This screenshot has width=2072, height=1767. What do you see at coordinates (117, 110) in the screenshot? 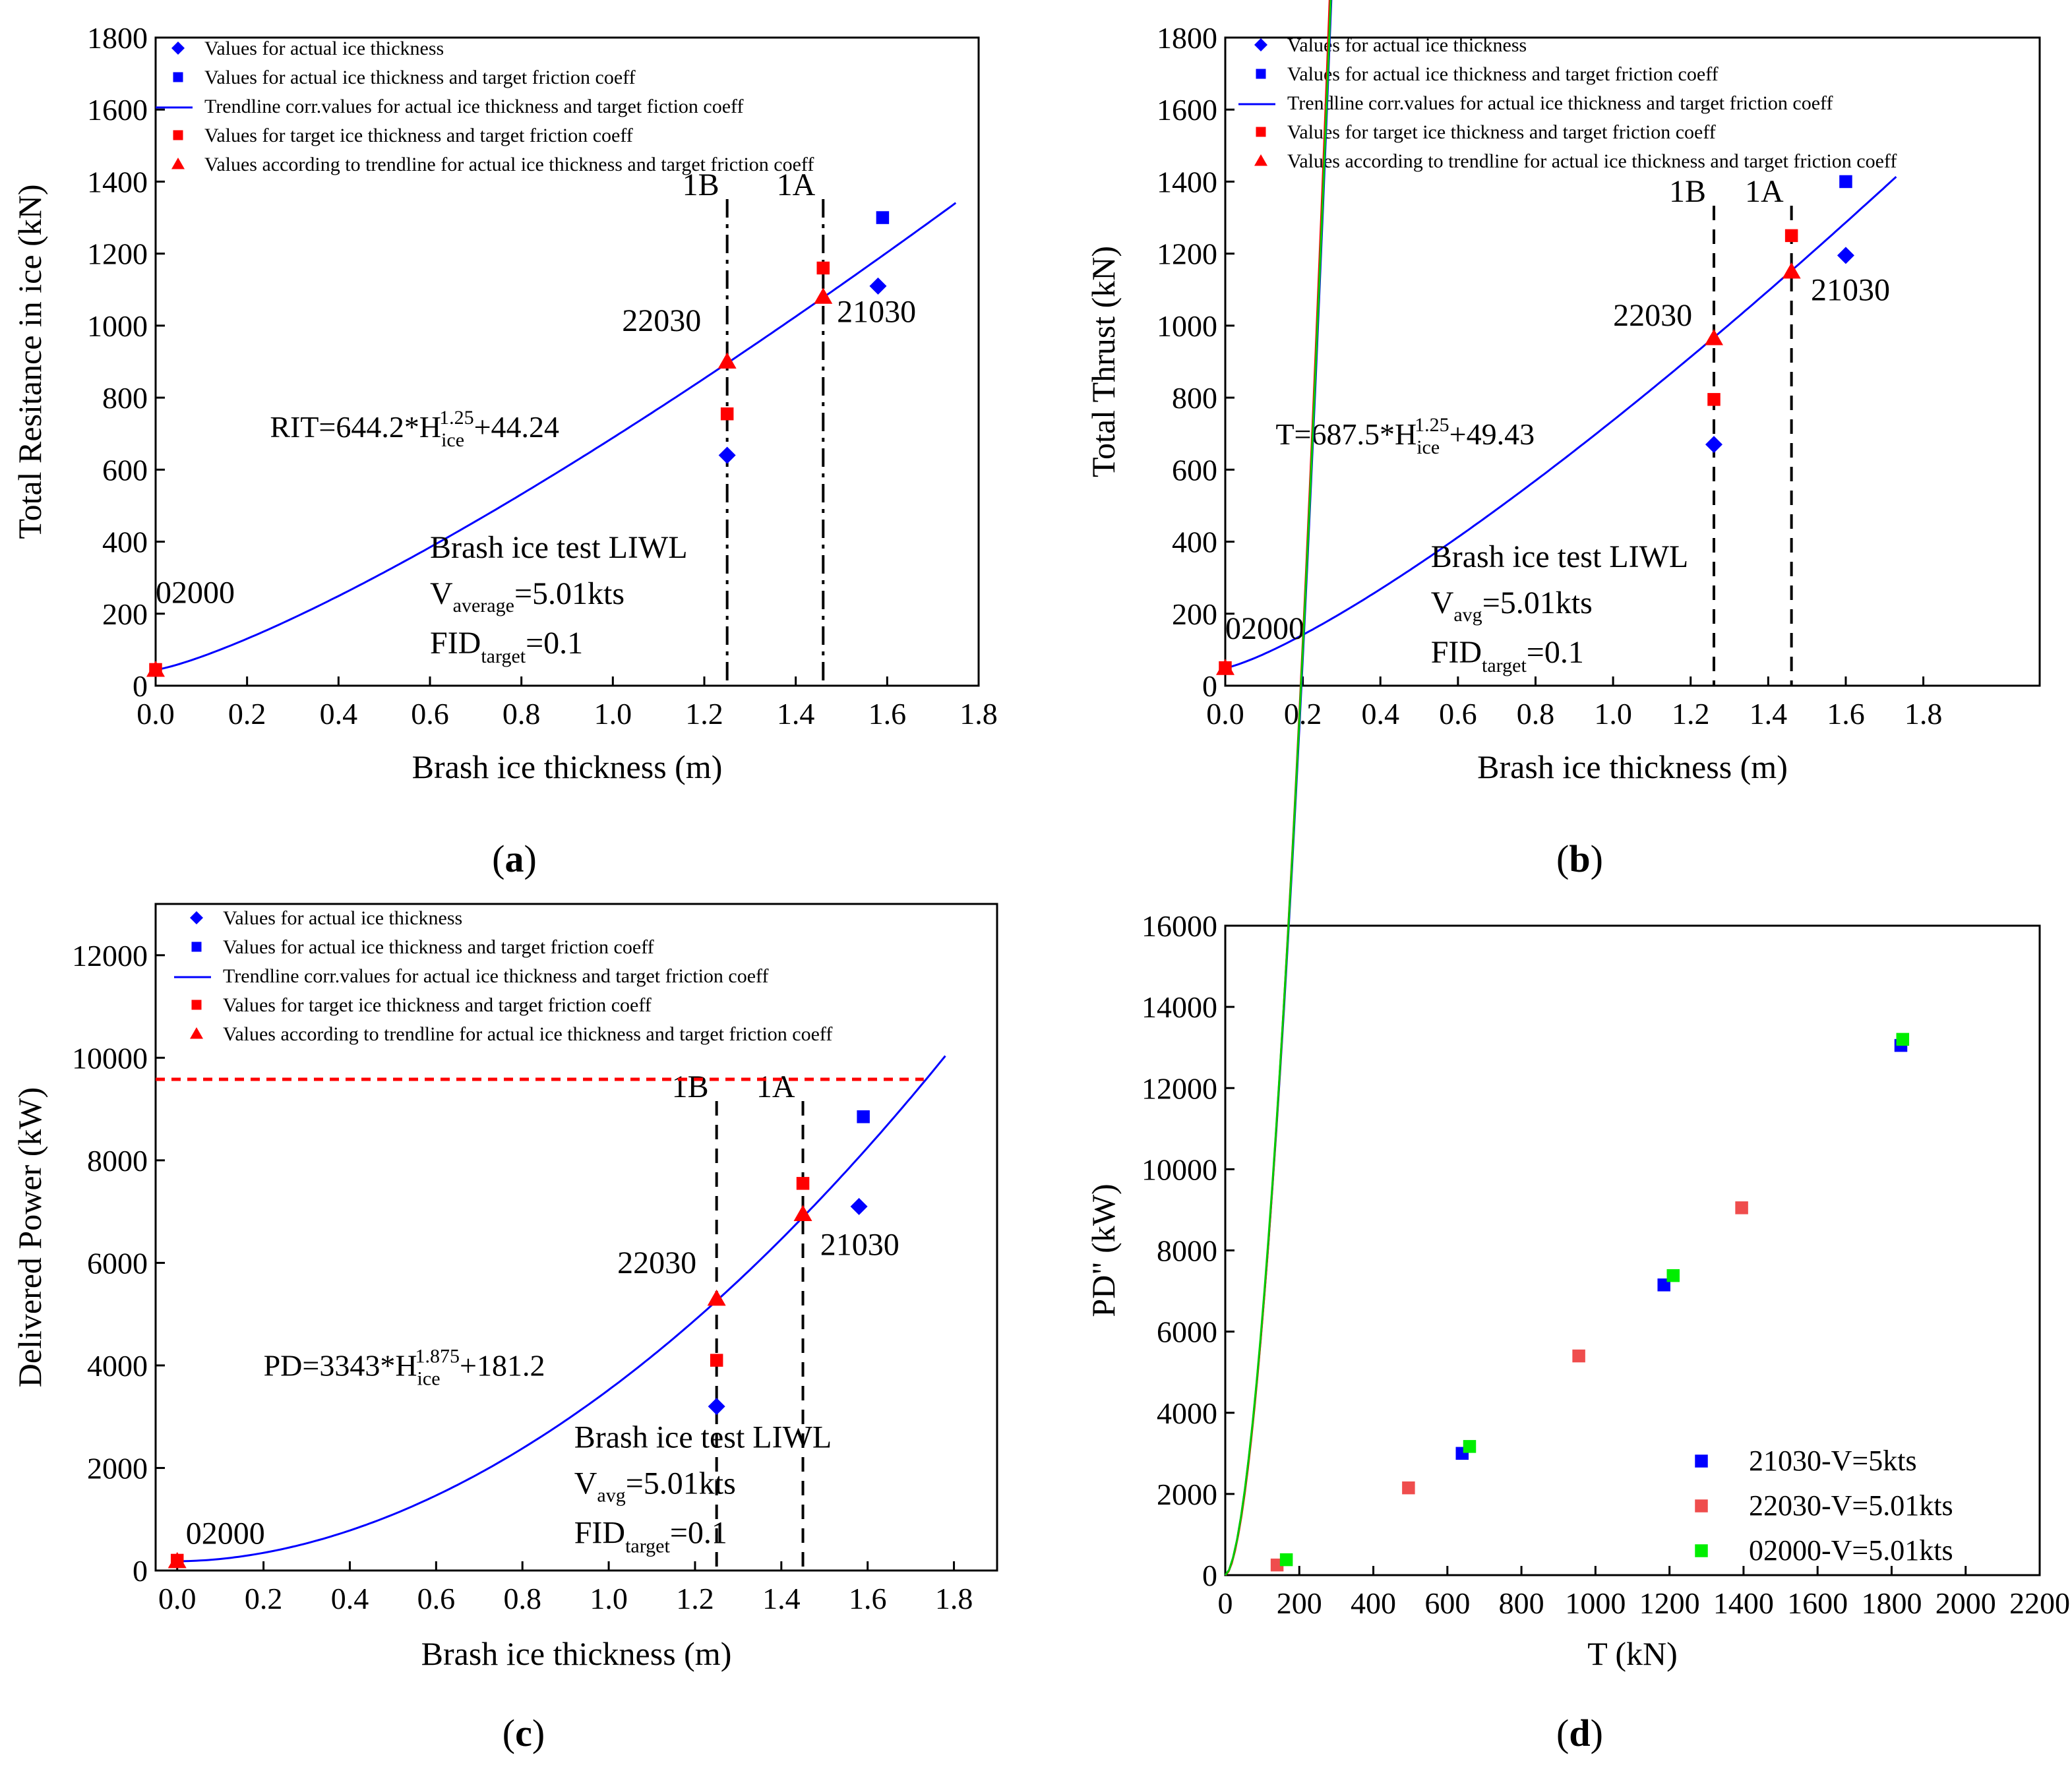
I see `y-tick-label: 1600` at bounding box center [117, 110].